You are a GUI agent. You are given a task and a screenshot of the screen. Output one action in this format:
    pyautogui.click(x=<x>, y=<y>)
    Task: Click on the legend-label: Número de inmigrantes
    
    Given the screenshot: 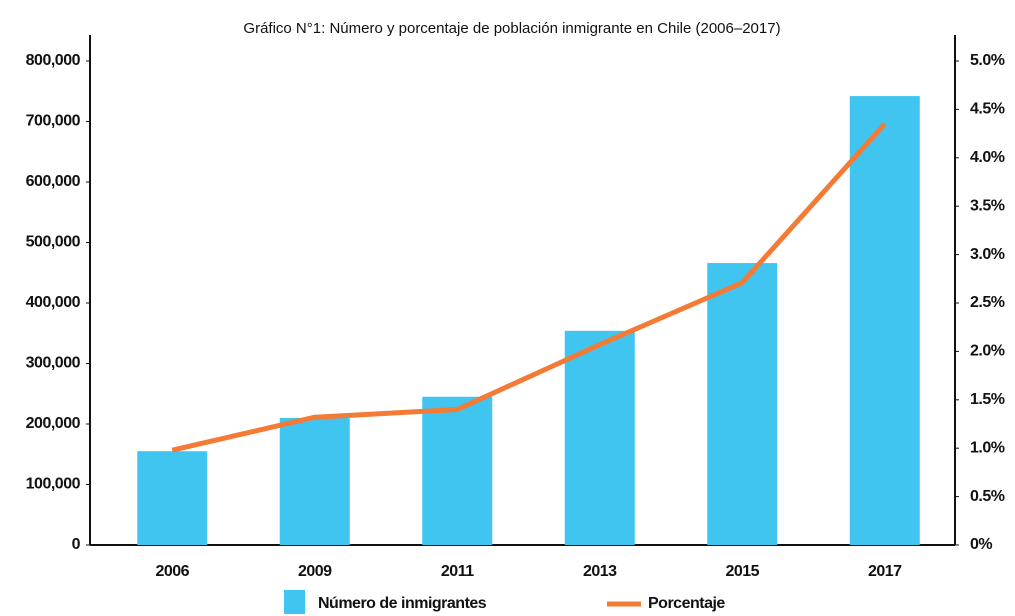 What is the action you would take?
    pyautogui.click(x=402, y=603)
    